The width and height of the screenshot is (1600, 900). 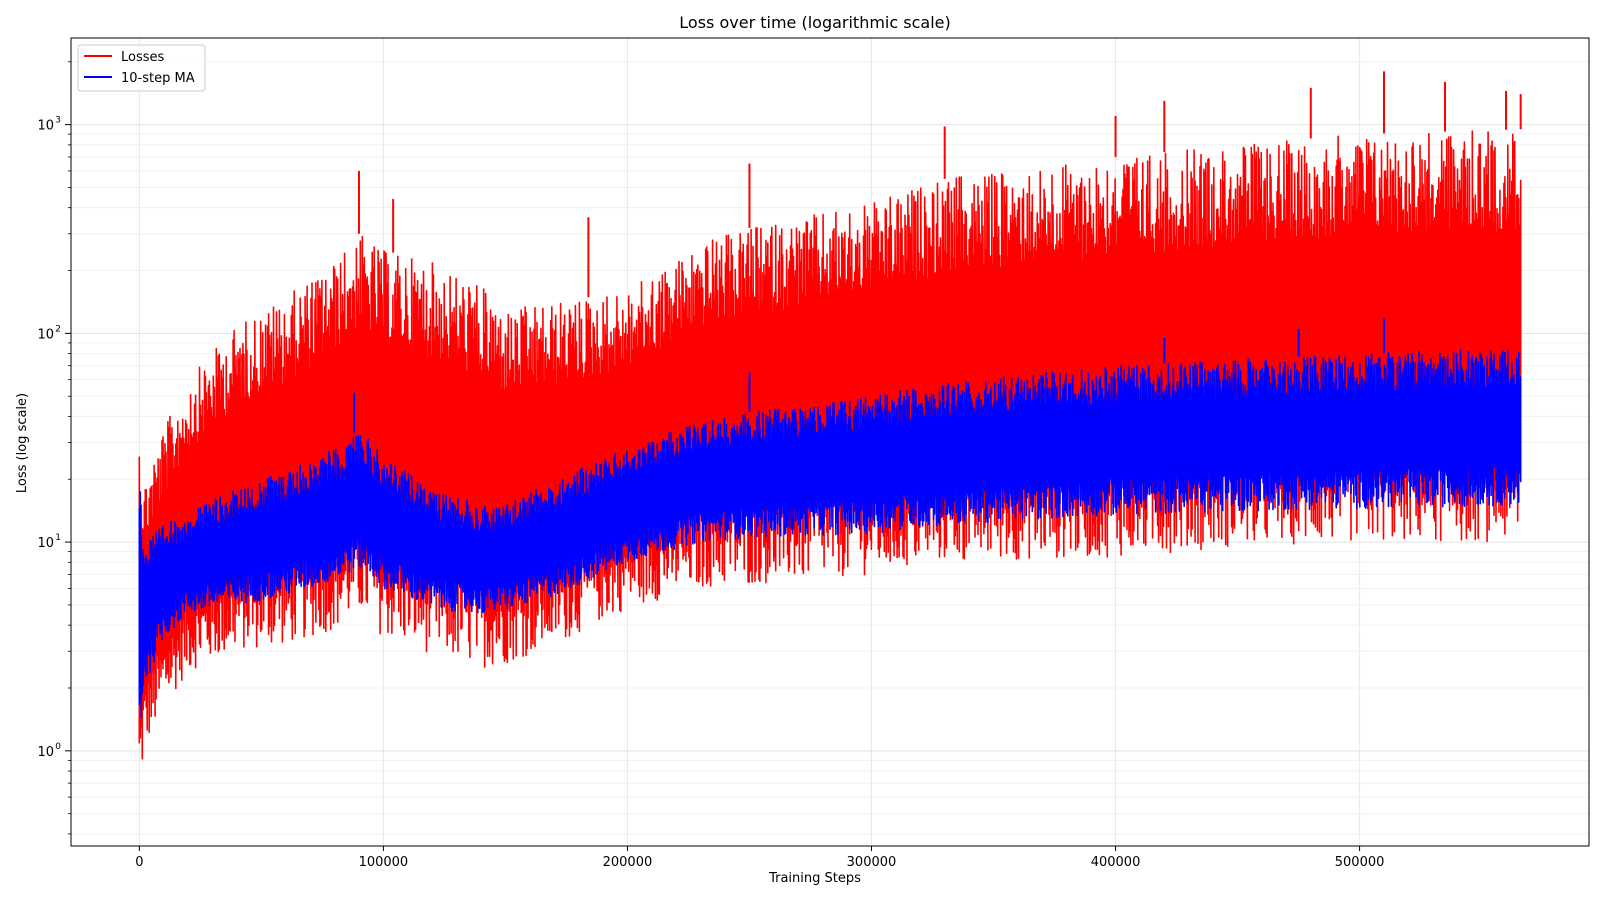 What do you see at coordinates (141, 68) in the screenshot?
I see `legend: Losses 10-step MA` at bounding box center [141, 68].